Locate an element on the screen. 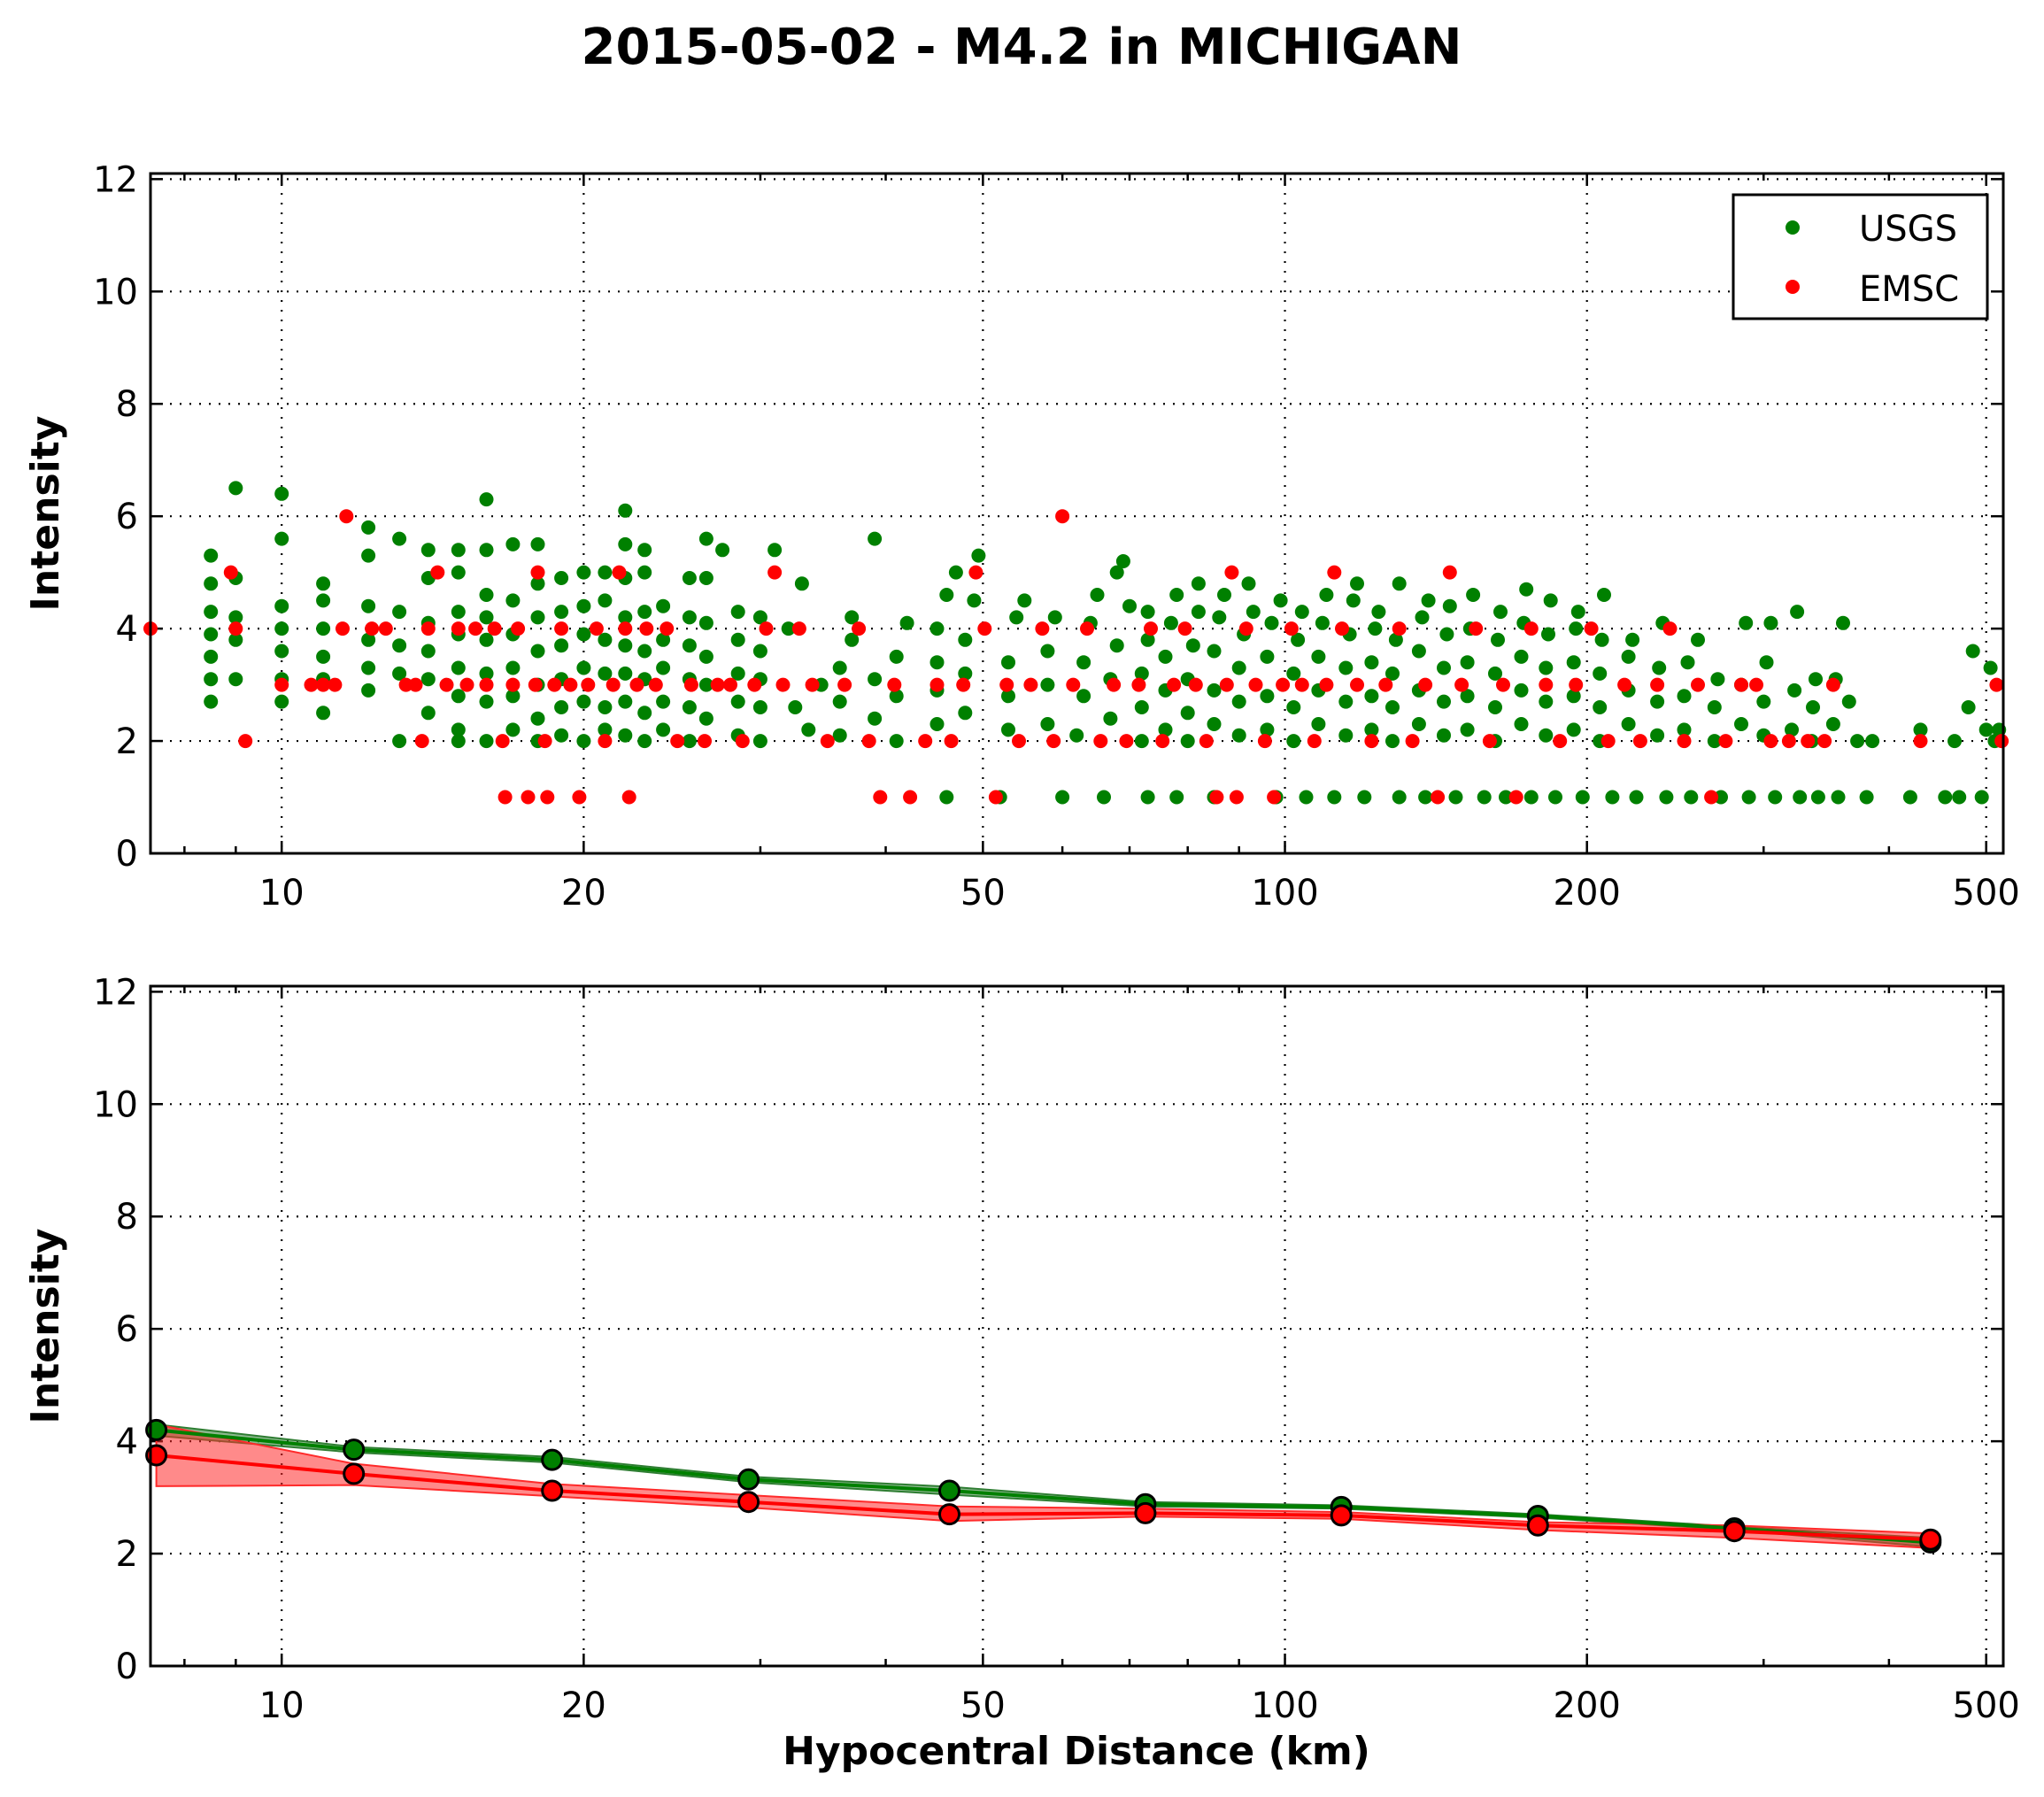 This screenshot has width=2044, height=1797. line-y-tick-label: 0 is located at coordinates (127, 1667).